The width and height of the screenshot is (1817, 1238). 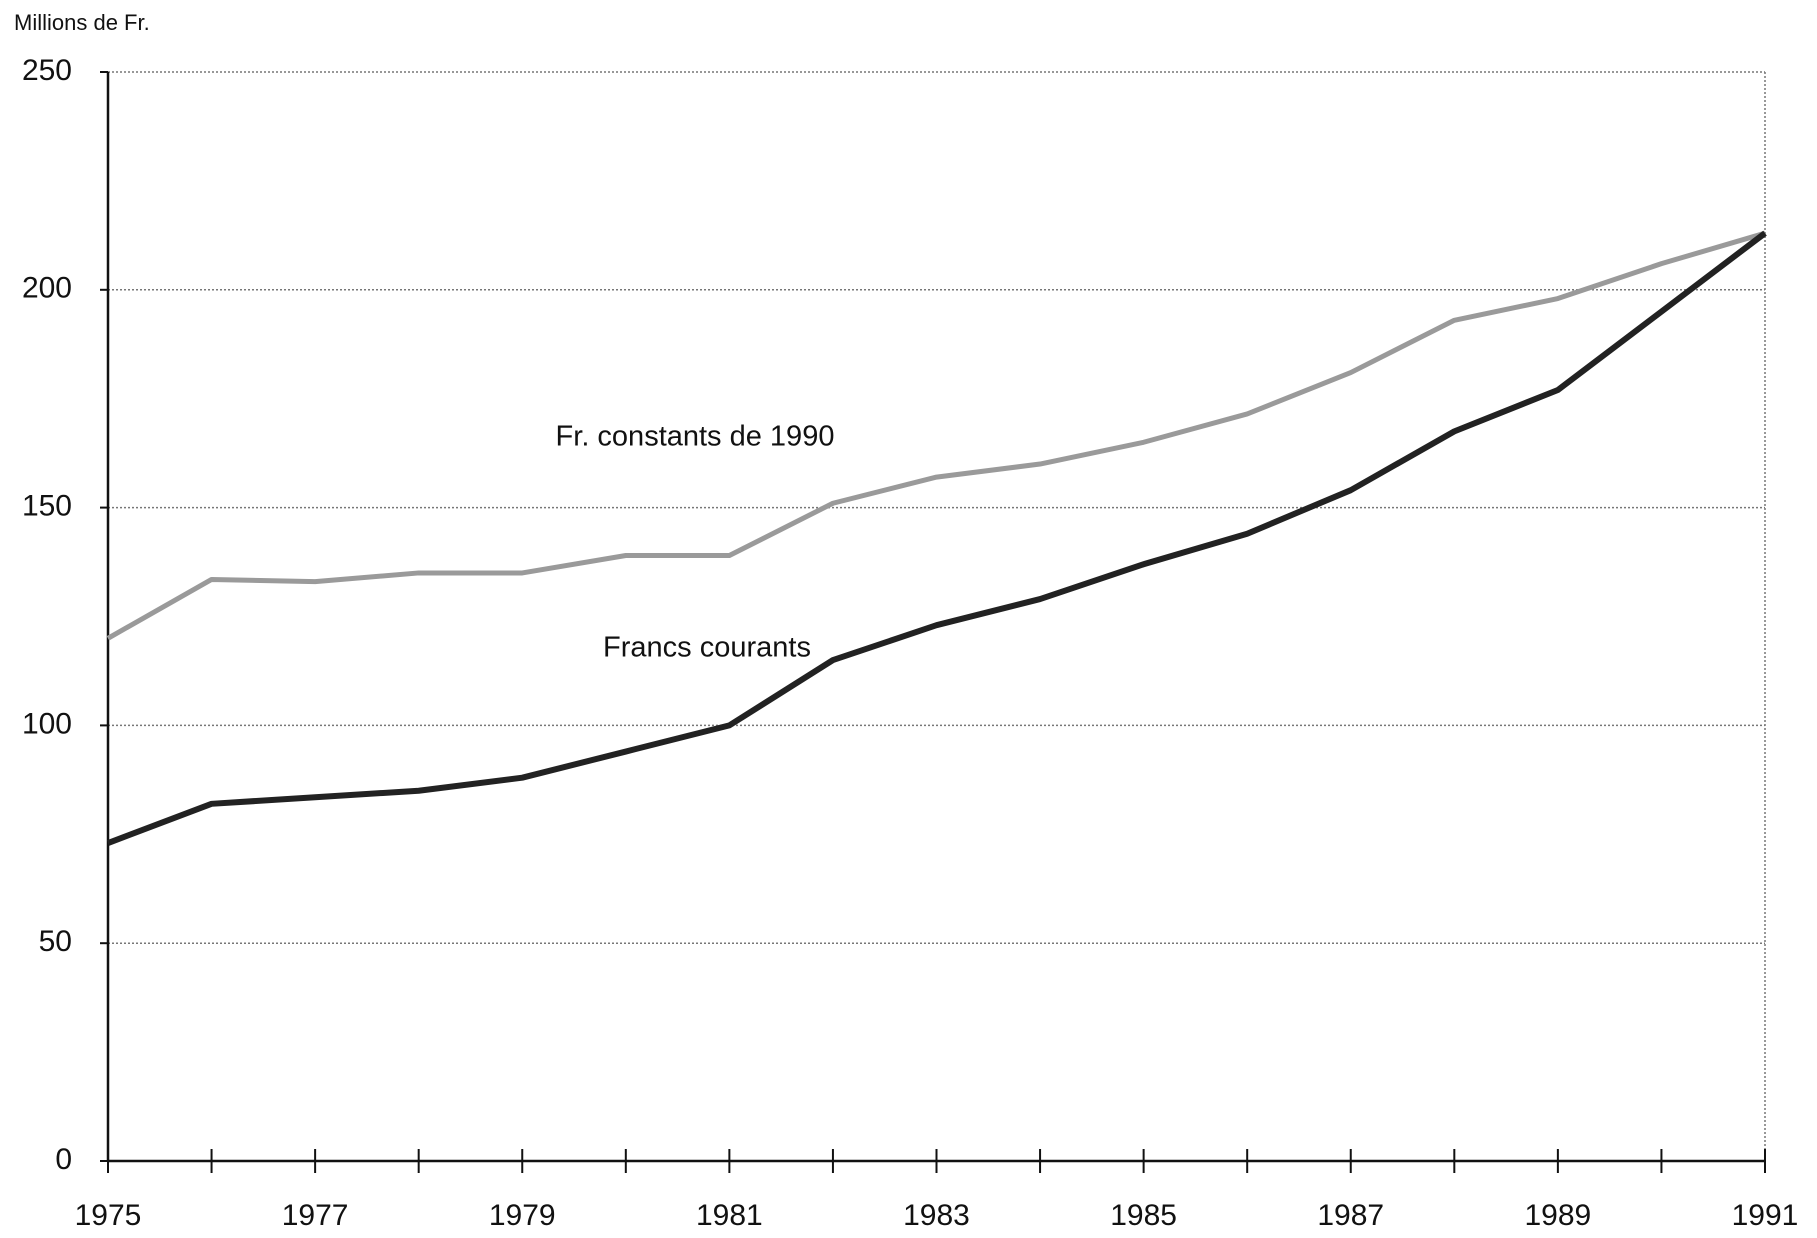 I want to click on series-label: Fr. constants de 1990, so click(x=695, y=437).